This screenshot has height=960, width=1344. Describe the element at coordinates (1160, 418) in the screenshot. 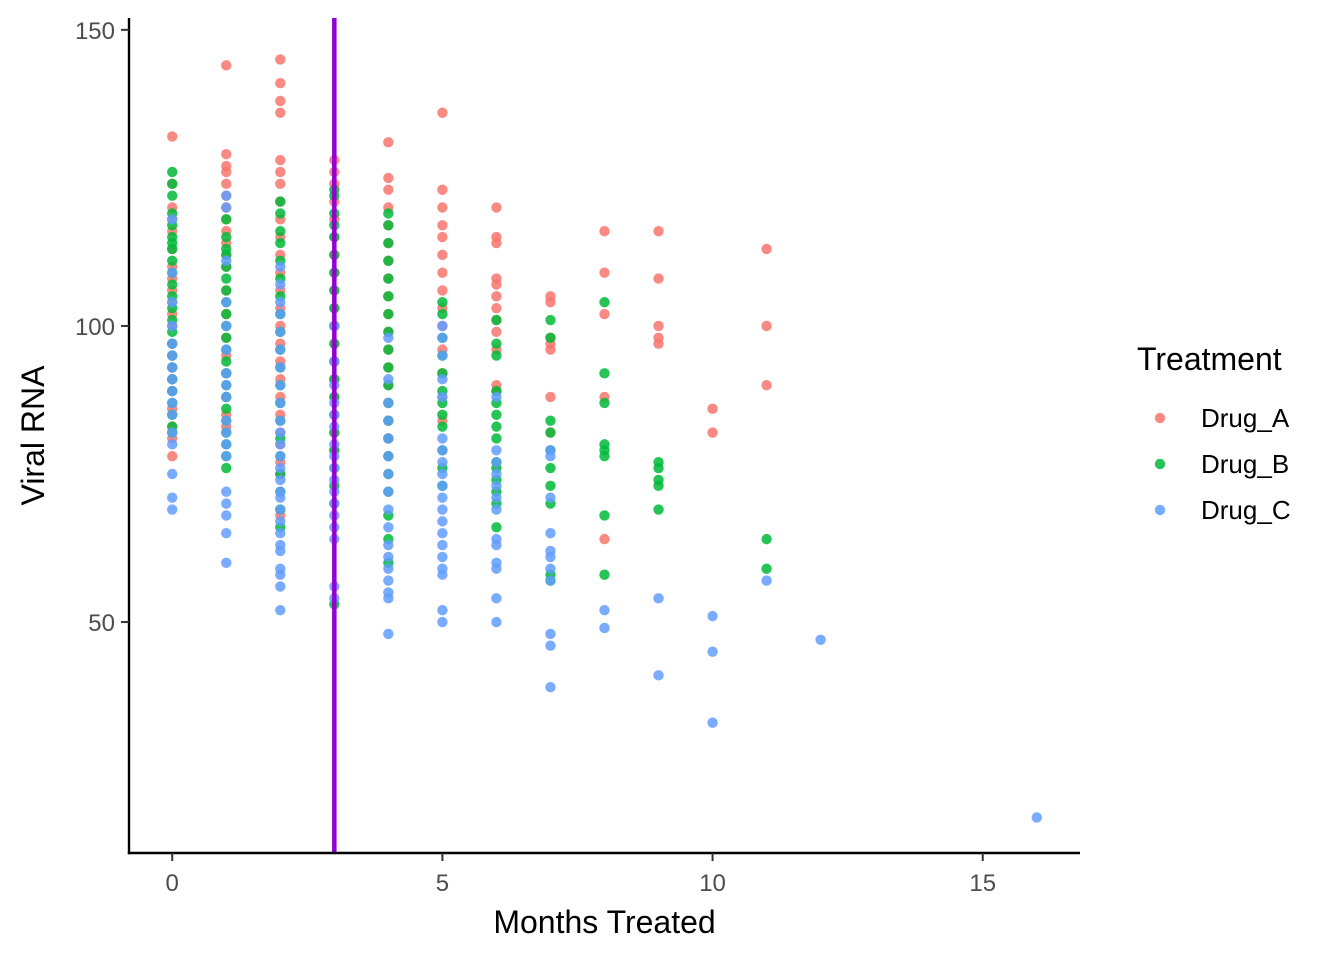

I see `legend-key-drug-a` at that location.